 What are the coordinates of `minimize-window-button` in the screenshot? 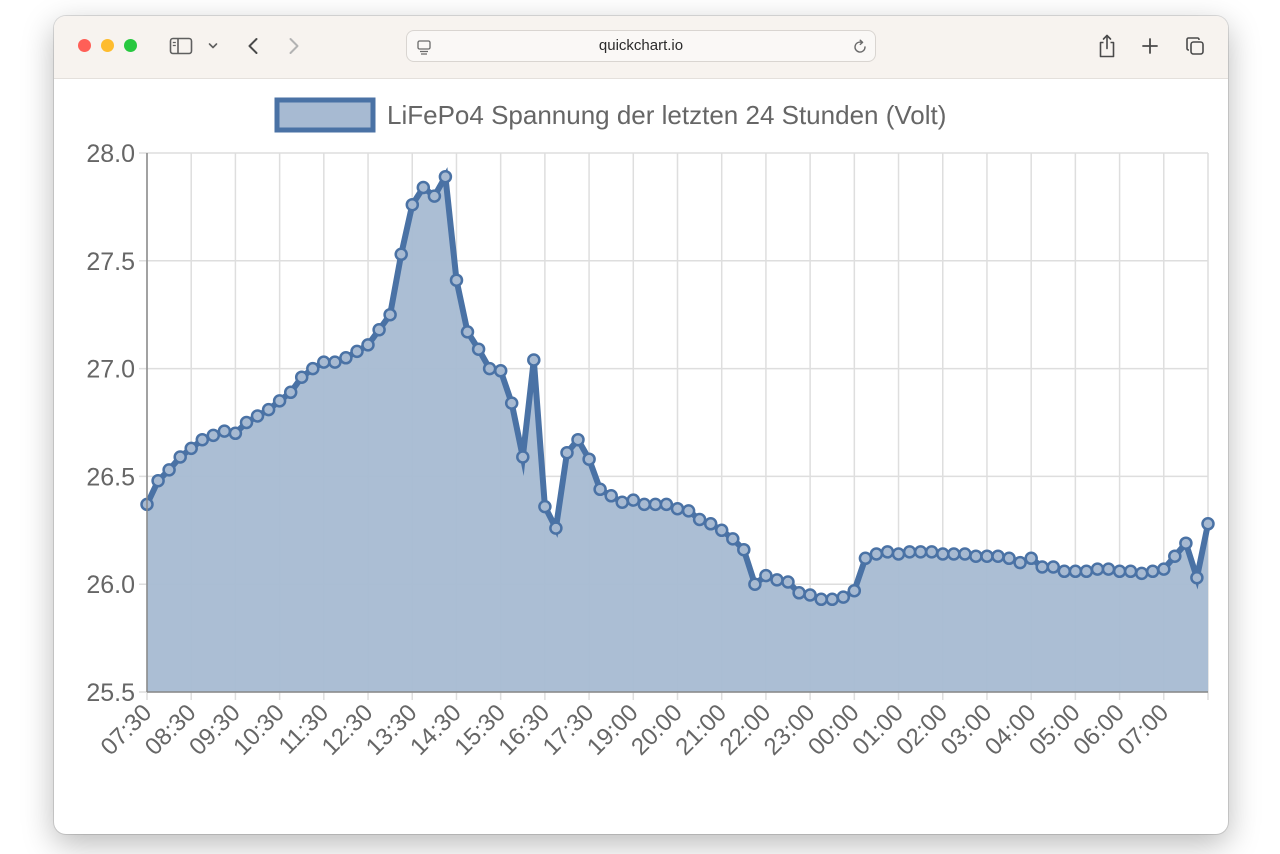 It's located at (107, 45).